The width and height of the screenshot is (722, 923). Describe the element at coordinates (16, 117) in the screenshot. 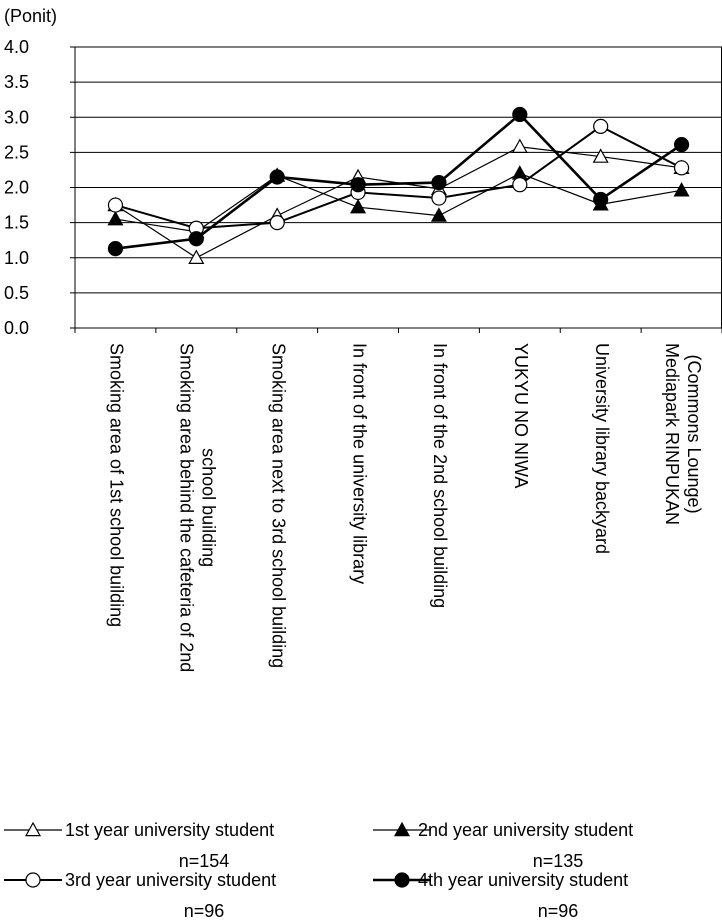

I see `y-tick-label: 3.0` at that location.